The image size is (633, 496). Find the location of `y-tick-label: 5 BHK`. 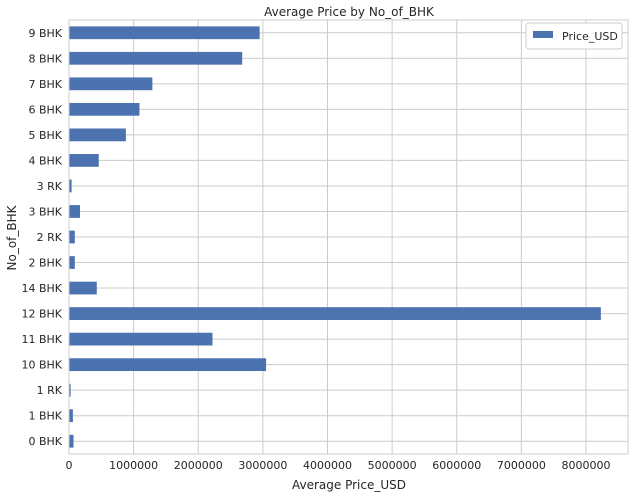

y-tick-label: 5 BHK is located at coordinates (45, 135).